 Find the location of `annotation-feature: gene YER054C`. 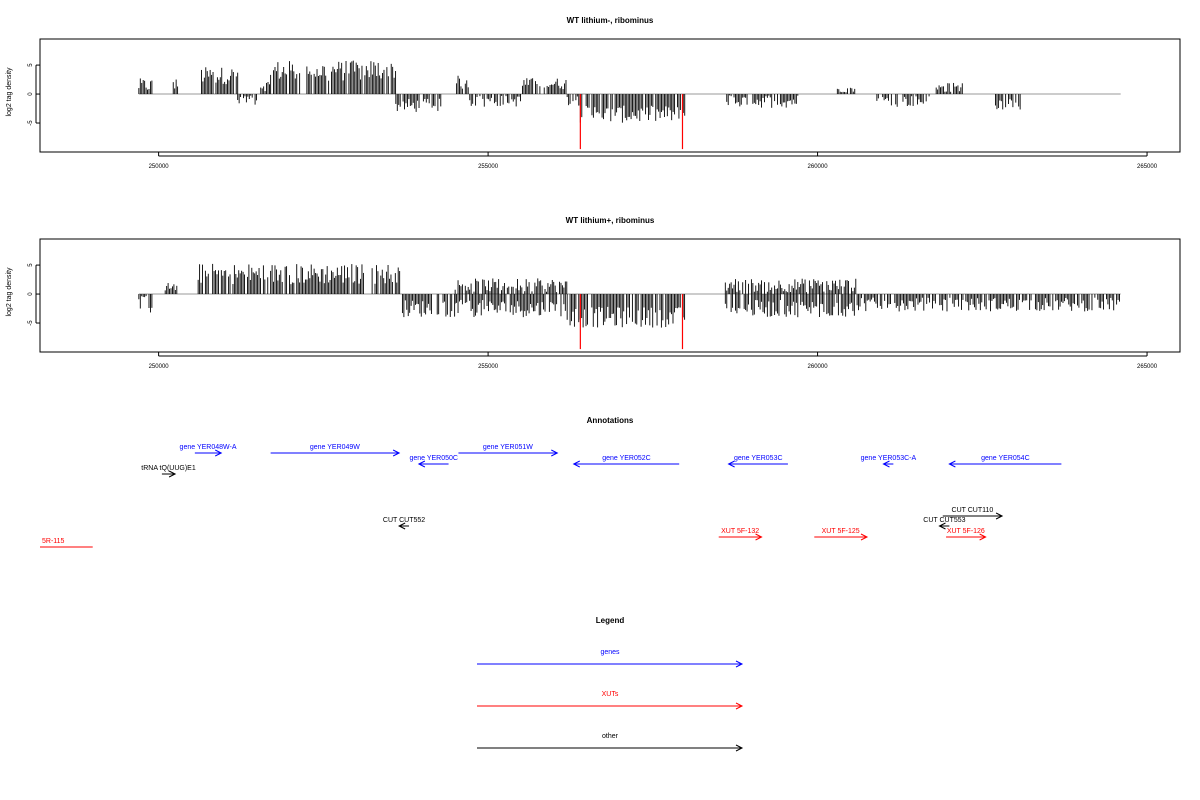

annotation-feature: gene YER054C is located at coordinates (1005, 461).